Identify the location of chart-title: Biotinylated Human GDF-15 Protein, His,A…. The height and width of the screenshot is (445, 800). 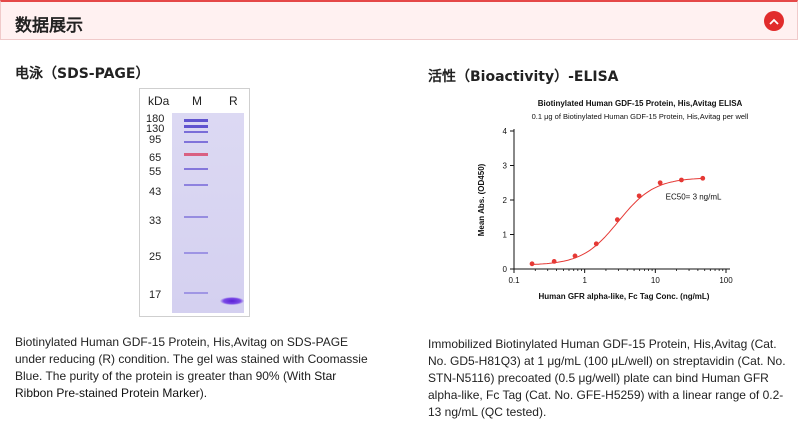
(640, 103).